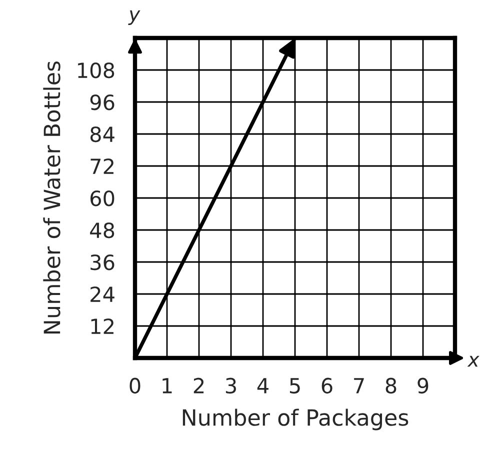  What do you see at coordinates (102, 134) in the screenshot?
I see `y-tick-label: 84` at bounding box center [102, 134].